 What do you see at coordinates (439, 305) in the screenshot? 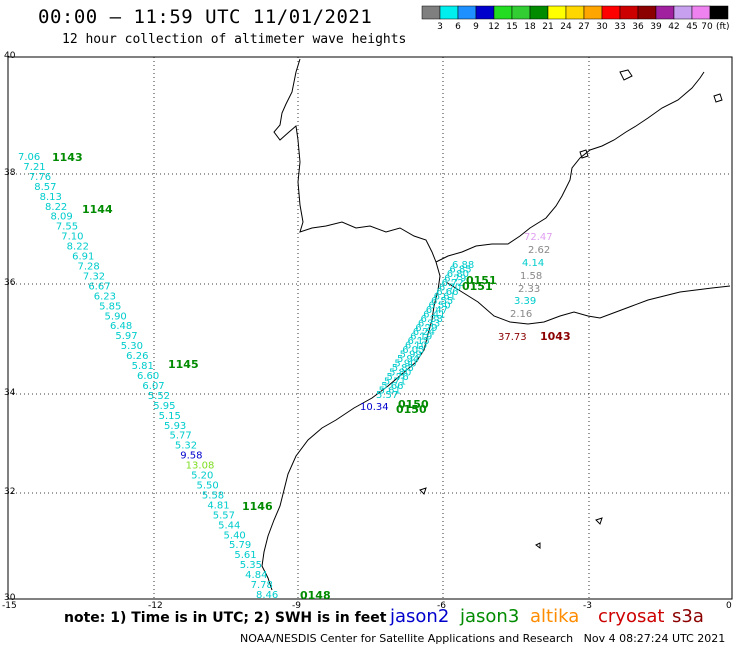
I see `east-track-value: 6.50` at bounding box center [439, 305].